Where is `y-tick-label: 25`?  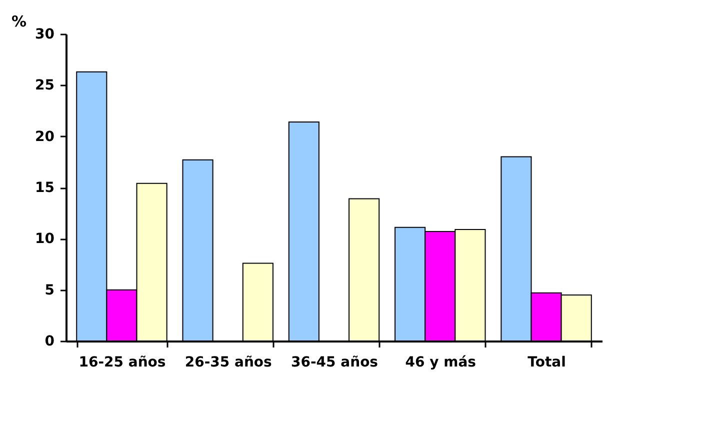
y-tick-label: 25 is located at coordinates (44, 86).